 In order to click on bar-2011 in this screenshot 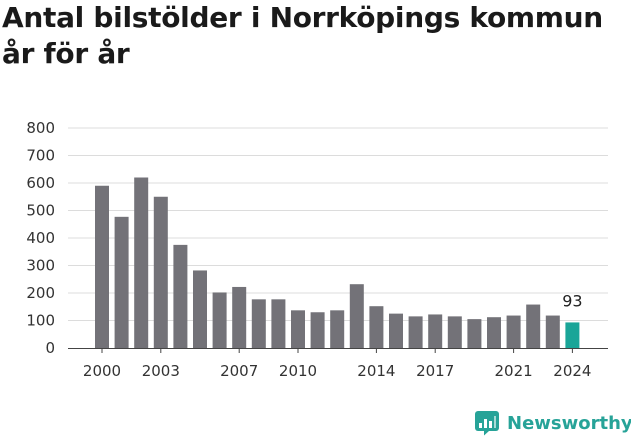, I will do `click(317, 330)`.